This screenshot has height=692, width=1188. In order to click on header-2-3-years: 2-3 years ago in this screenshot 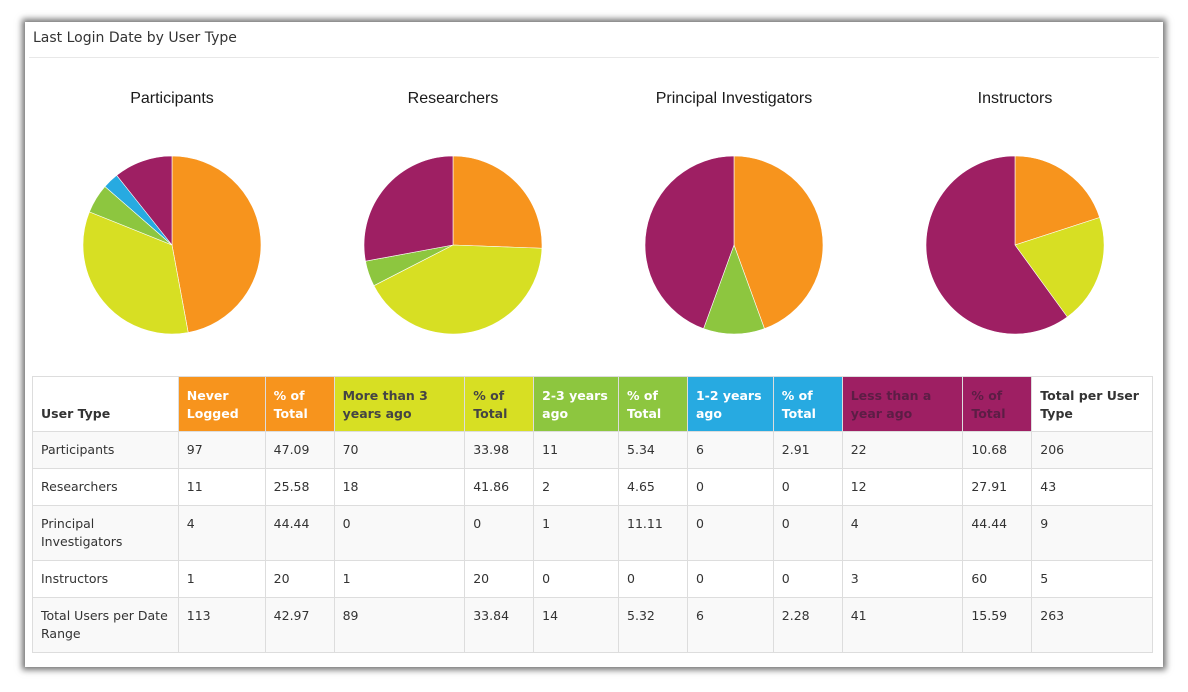, I will do `click(576, 404)`.